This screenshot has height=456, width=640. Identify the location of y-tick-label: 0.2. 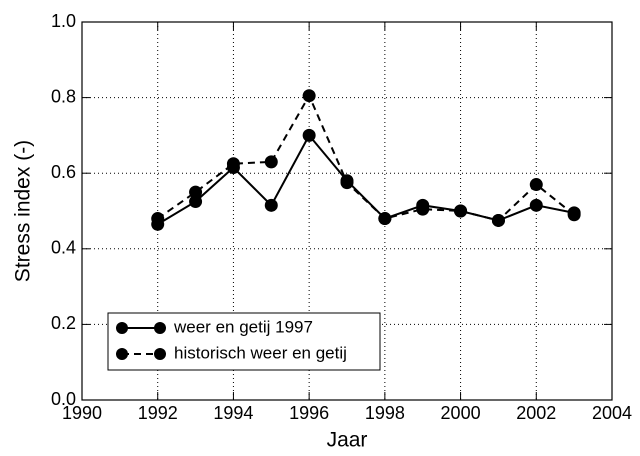
(63, 323).